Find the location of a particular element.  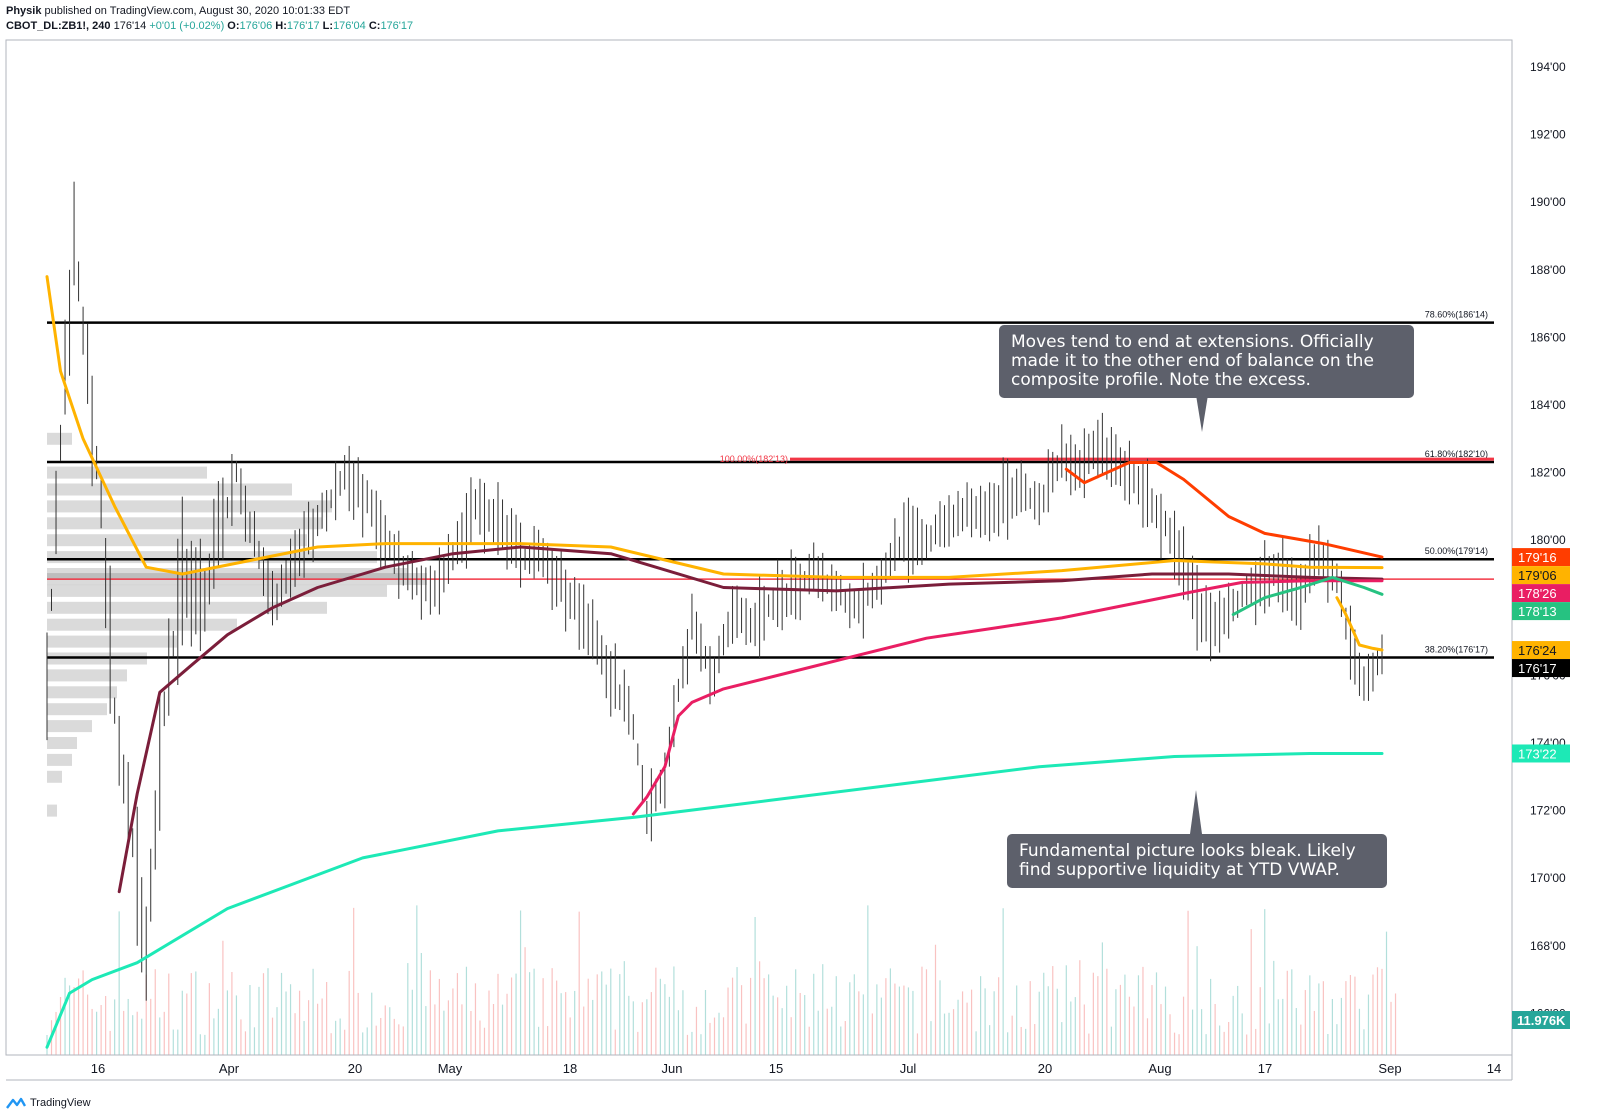

price-axis-tick: 184'00 is located at coordinates (1548, 405).